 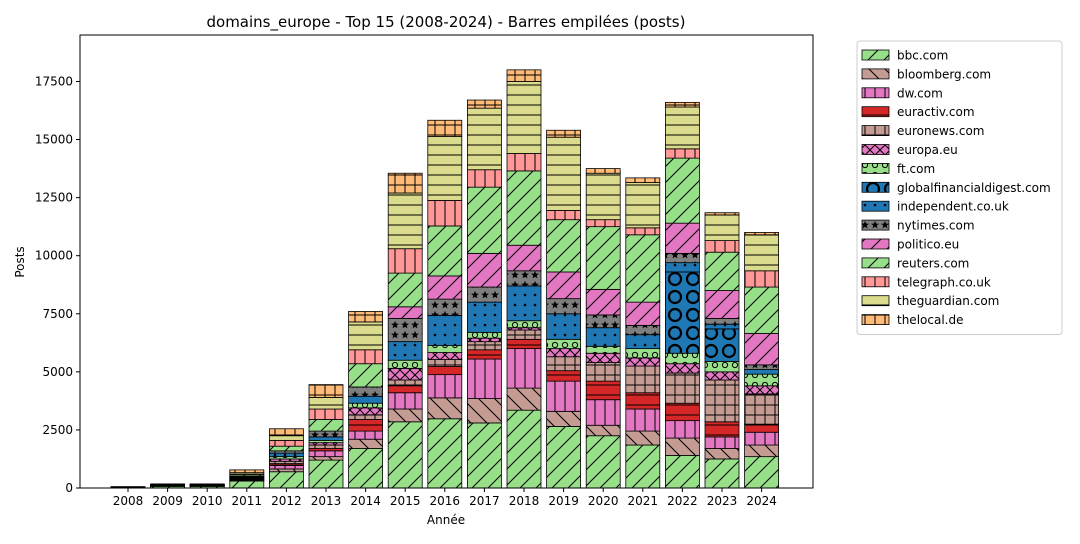 What do you see at coordinates (54, 256) in the screenshot?
I see `y-tick-label: 10000` at bounding box center [54, 256].